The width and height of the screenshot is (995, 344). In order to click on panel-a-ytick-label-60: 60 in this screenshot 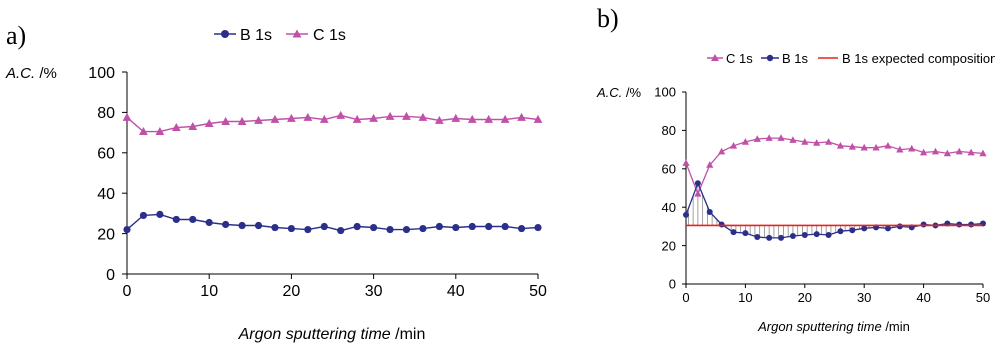, I will do `click(106, 154)`.